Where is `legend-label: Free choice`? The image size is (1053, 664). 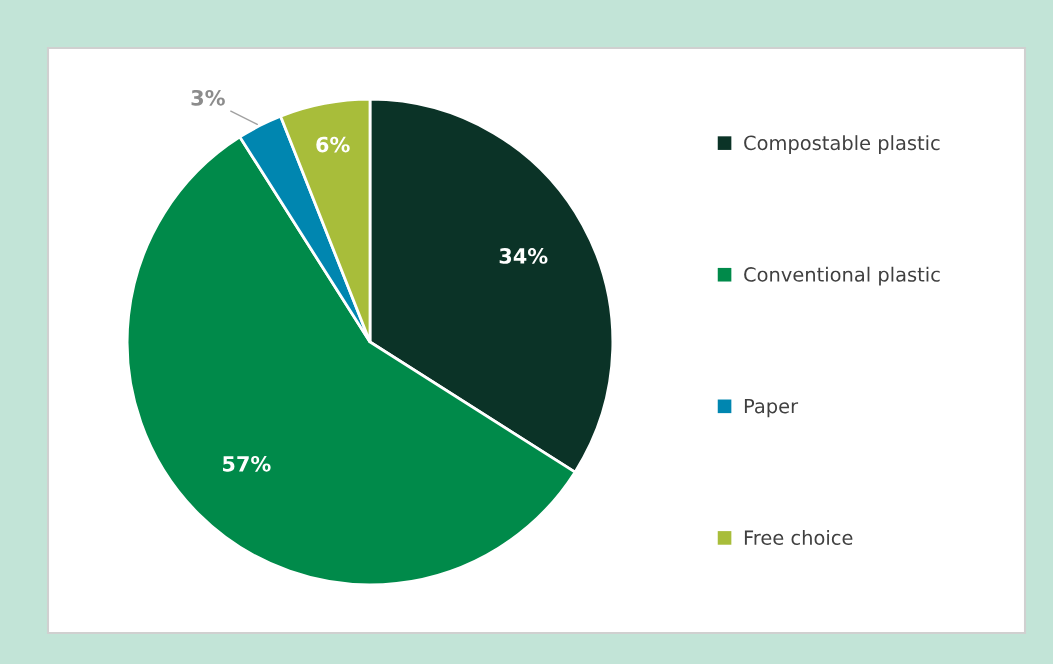
legend-label: Free choice is located at coordinates (798, 537).